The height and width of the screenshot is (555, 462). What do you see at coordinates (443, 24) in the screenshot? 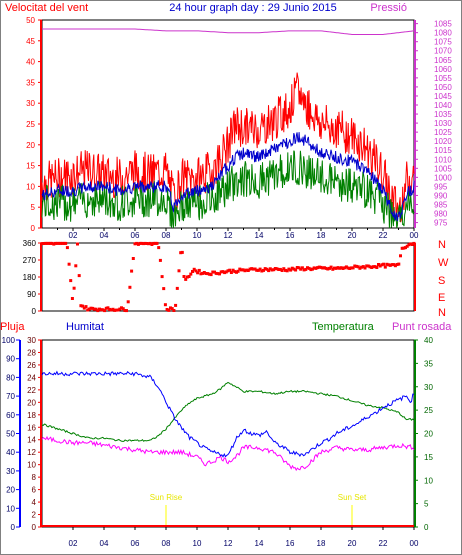
I see `pressure-y-tick-label: 1085` at bounding box center [443, 24].